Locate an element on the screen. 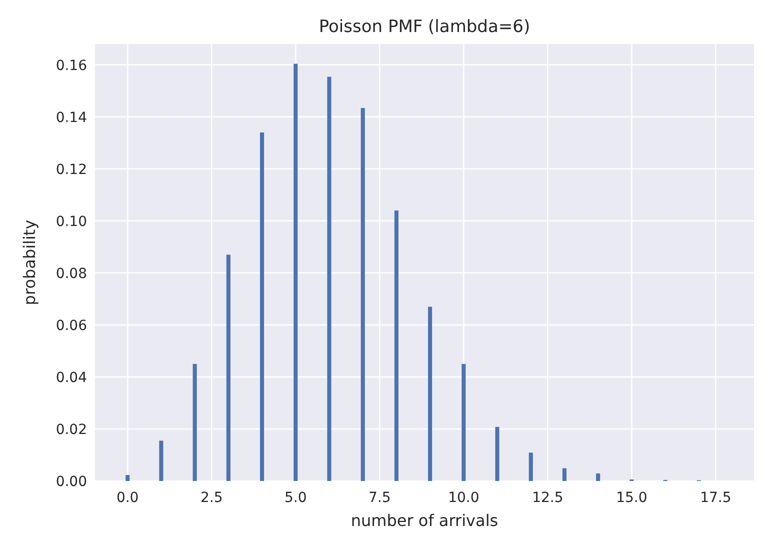  x-tick-label: 2.5 is located at coordinates (211, 498).